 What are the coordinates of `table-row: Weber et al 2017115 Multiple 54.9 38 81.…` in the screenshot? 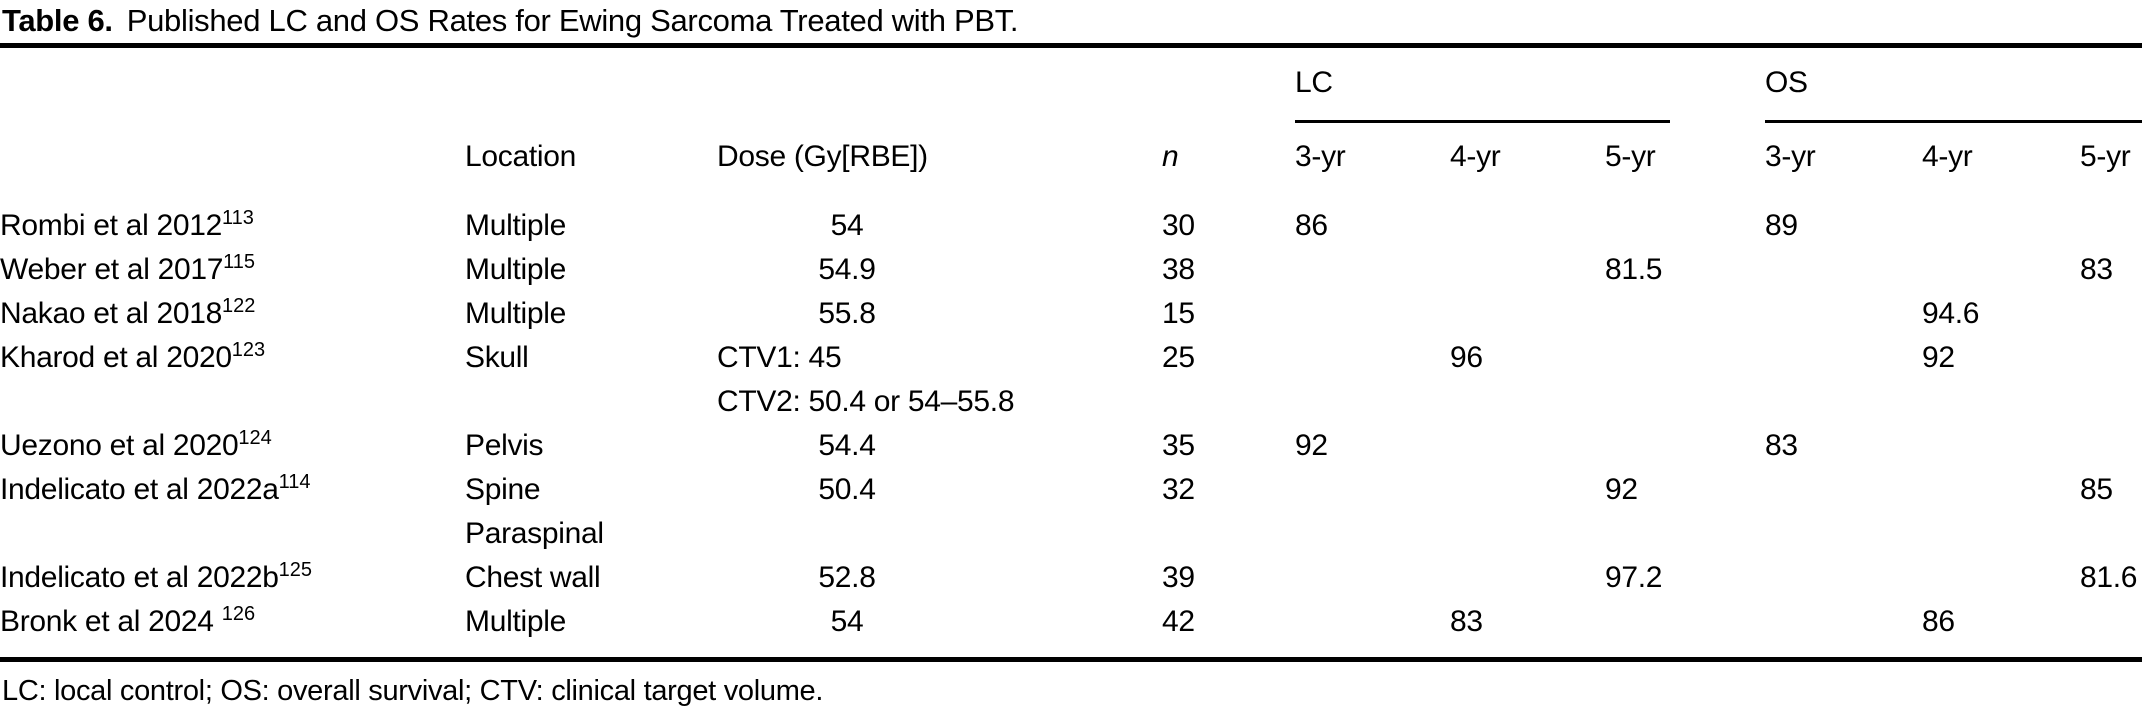 It's located at (1071, 270).